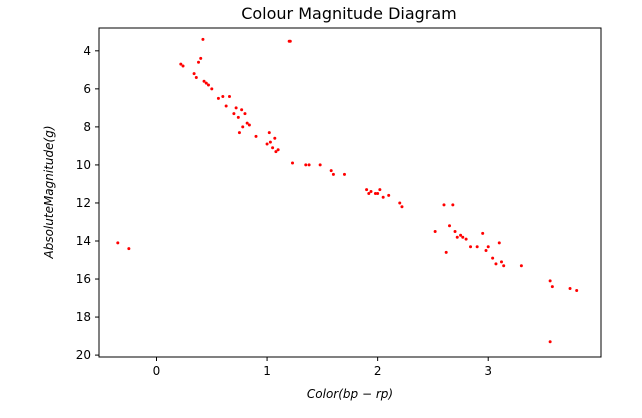 This screenshot has width=642, height=418. I want to click on y-tick-label: 18, so click(83, 317).